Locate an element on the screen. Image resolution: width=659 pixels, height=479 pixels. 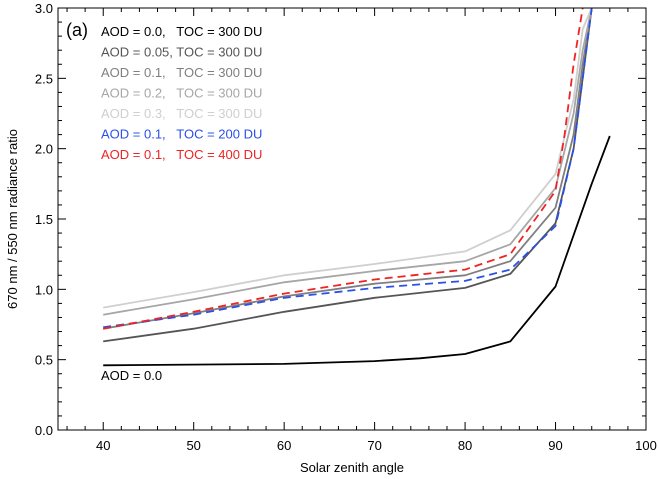
y-tick-label: 2.0 is located at coordinates (44, 149).